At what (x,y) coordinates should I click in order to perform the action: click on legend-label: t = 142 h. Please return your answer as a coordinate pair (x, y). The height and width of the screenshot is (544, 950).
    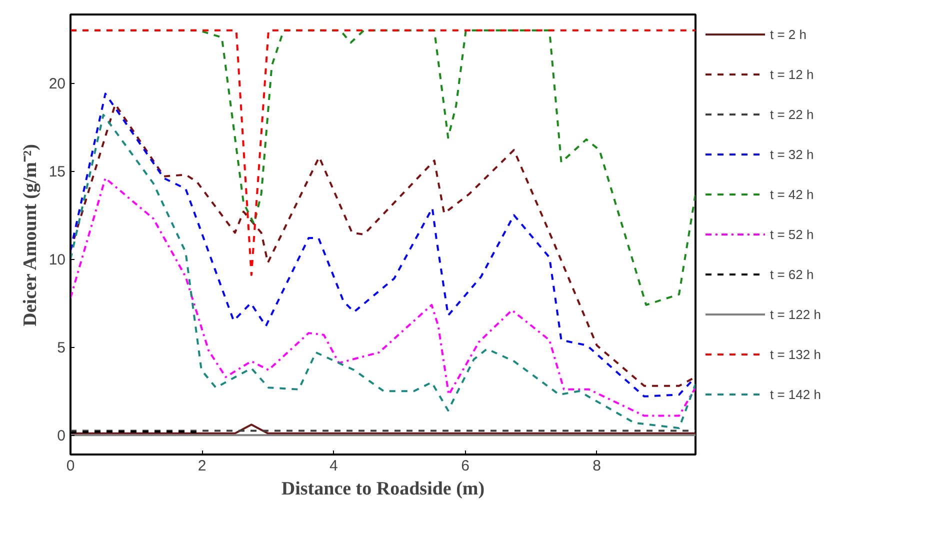
    Looking at the image, I should click on (795, 394).